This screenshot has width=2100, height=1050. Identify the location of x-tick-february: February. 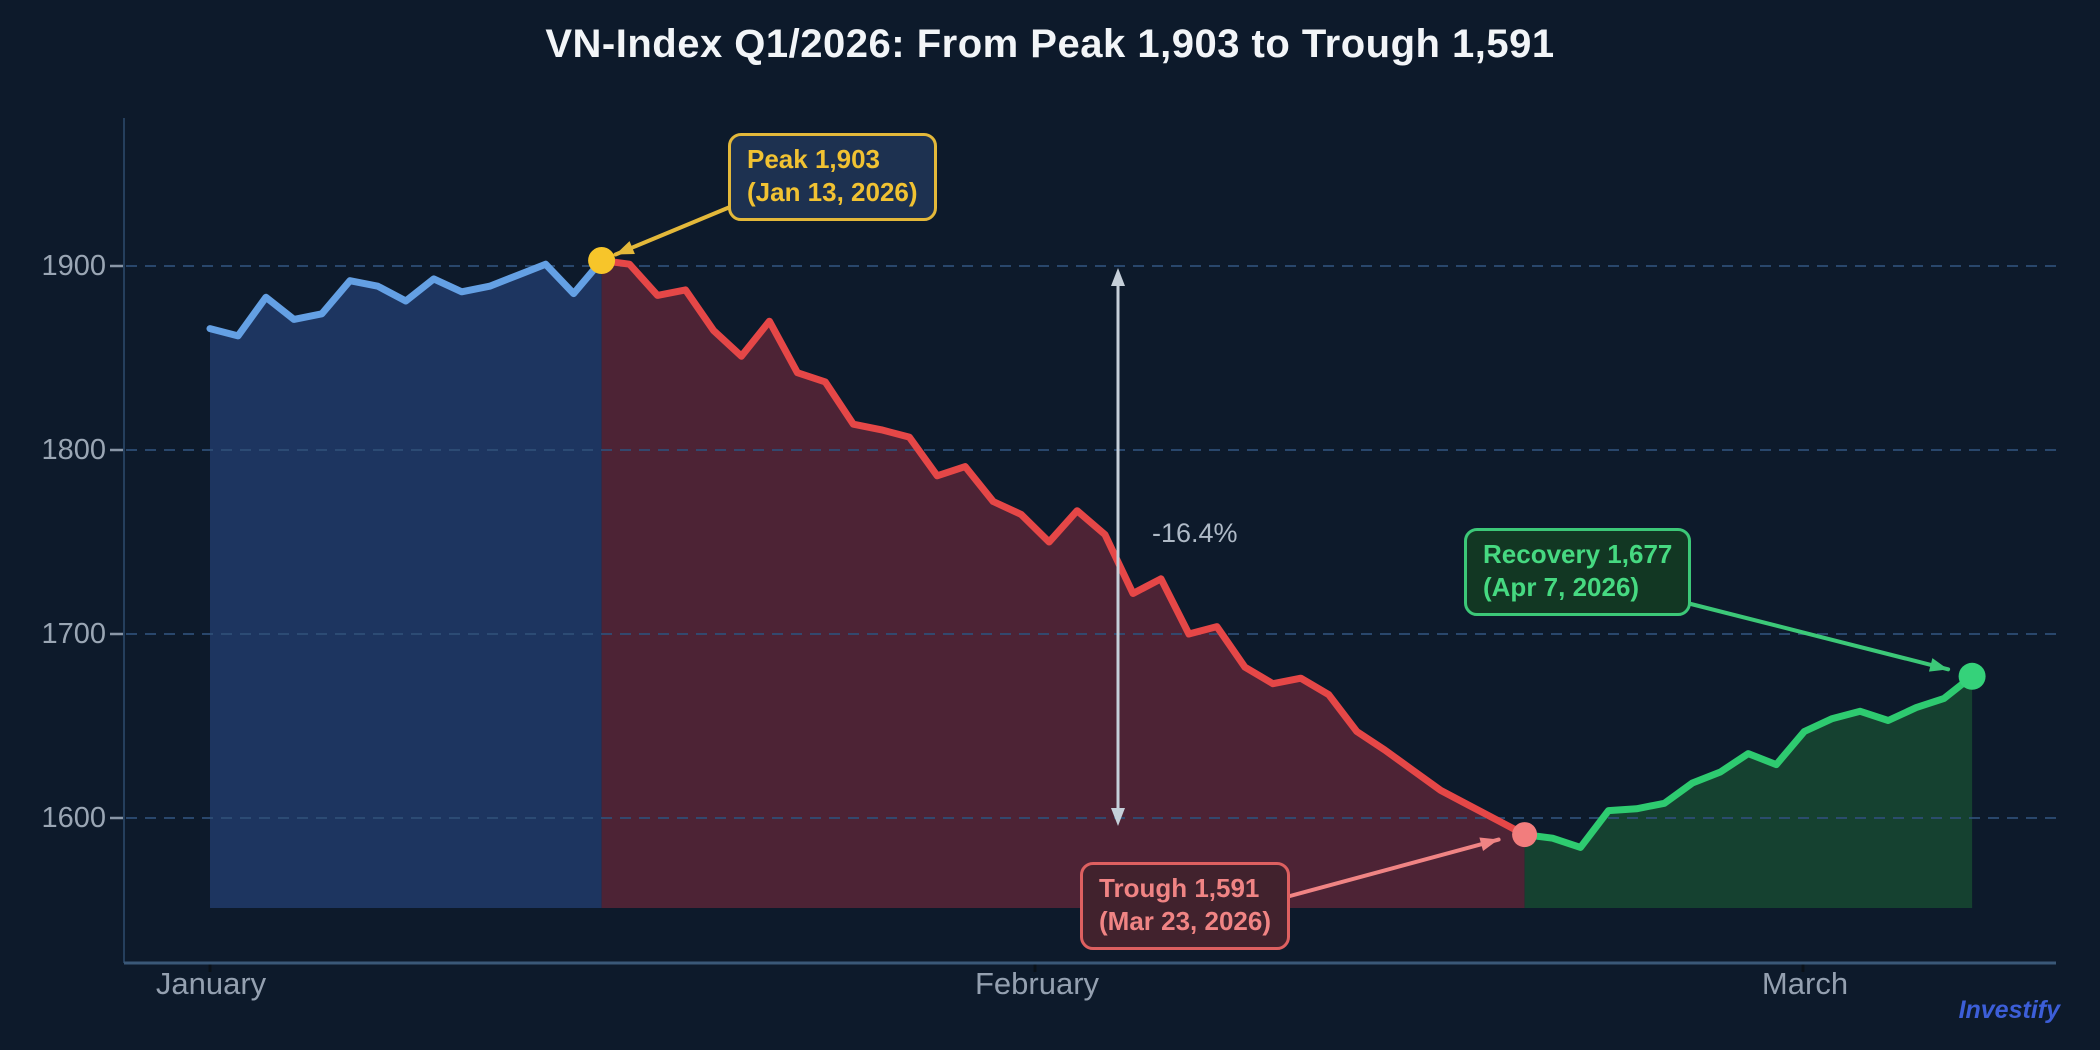
(1037, 983).